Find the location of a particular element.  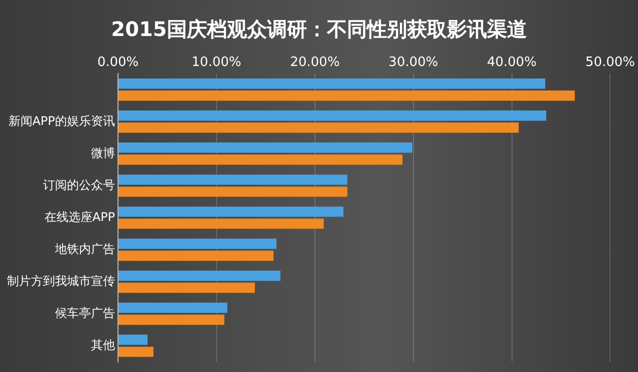

x-tick-label: 20.00% is located at coordinates (315, 62).